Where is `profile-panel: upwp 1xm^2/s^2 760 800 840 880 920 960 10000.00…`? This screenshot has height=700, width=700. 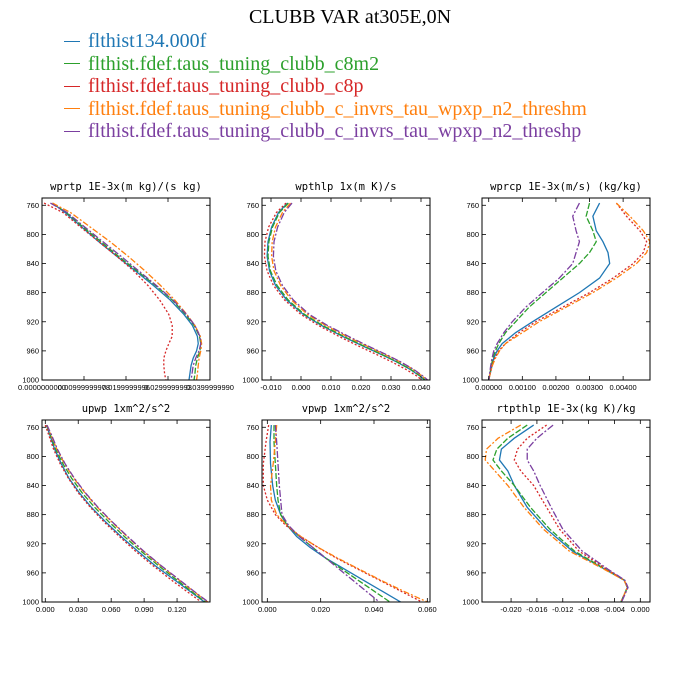 profile-panel: upwp 1xm^2/s^2 760 800 840 880 920 960 10000.00… is located at coordinates (116, 508).